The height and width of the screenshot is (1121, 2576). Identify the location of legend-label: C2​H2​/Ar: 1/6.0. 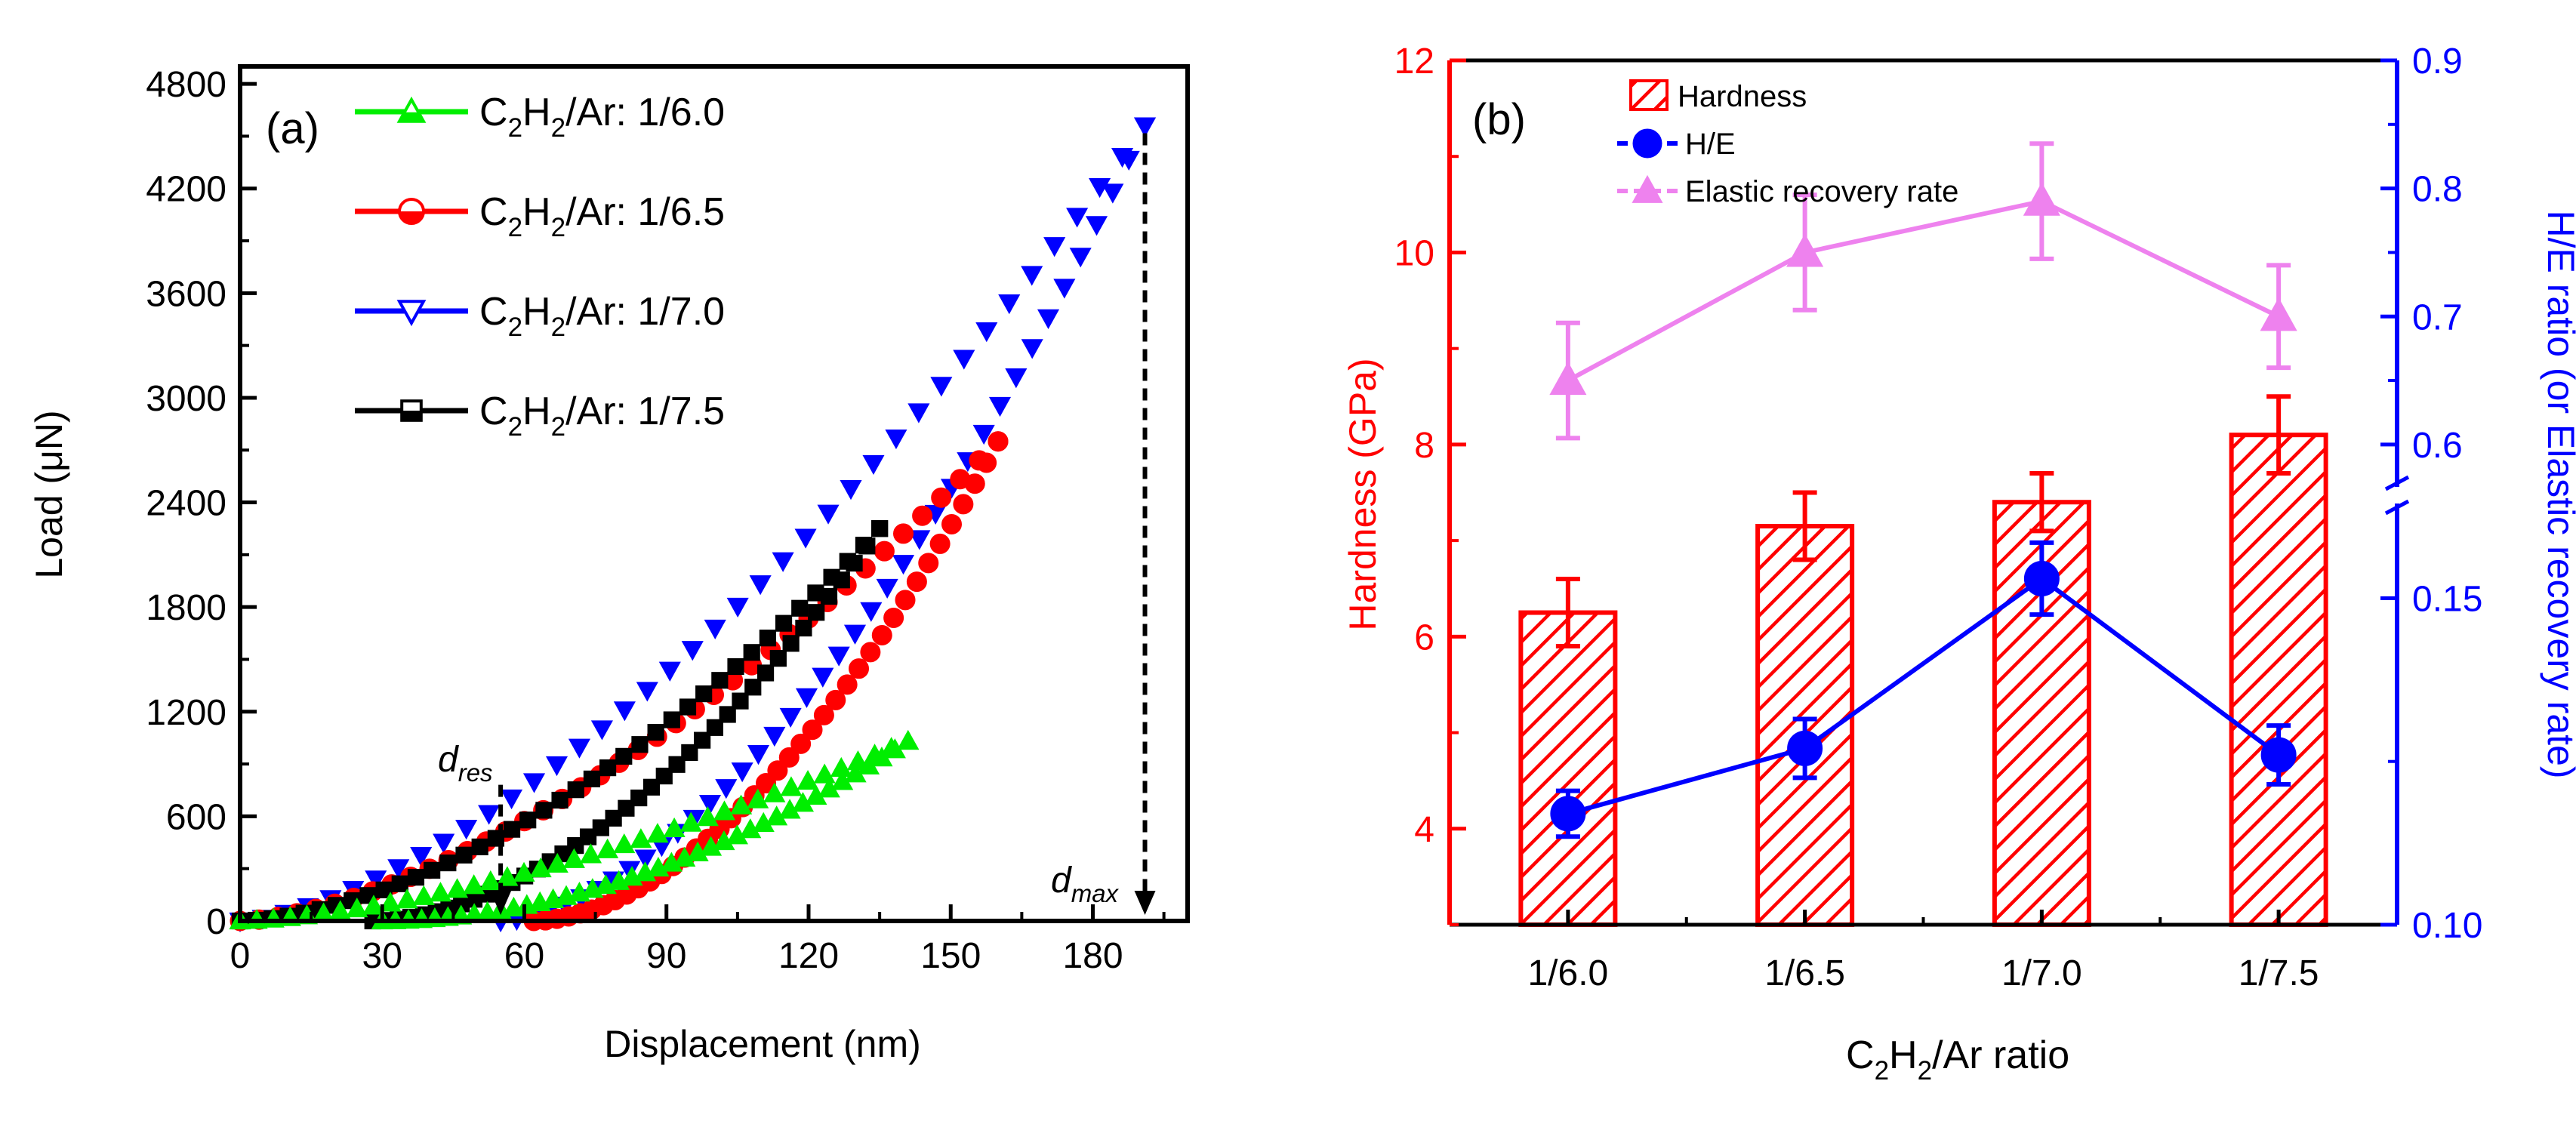
(602, 117).